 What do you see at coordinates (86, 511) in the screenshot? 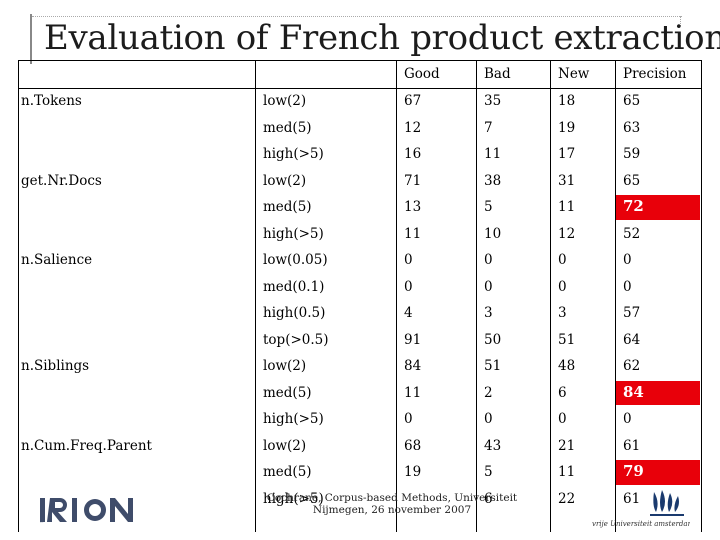
I see `irion-logo: IRION` at bounding box center [86, 511].